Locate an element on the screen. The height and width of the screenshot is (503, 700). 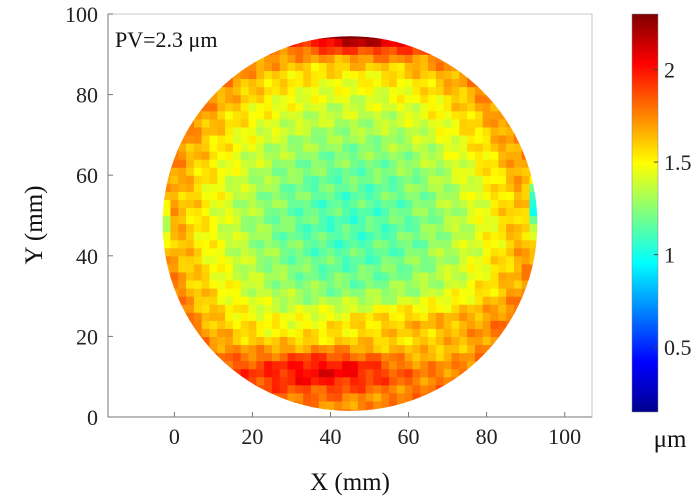
x-tick-label: 40 is located at coordinates (330, 436).